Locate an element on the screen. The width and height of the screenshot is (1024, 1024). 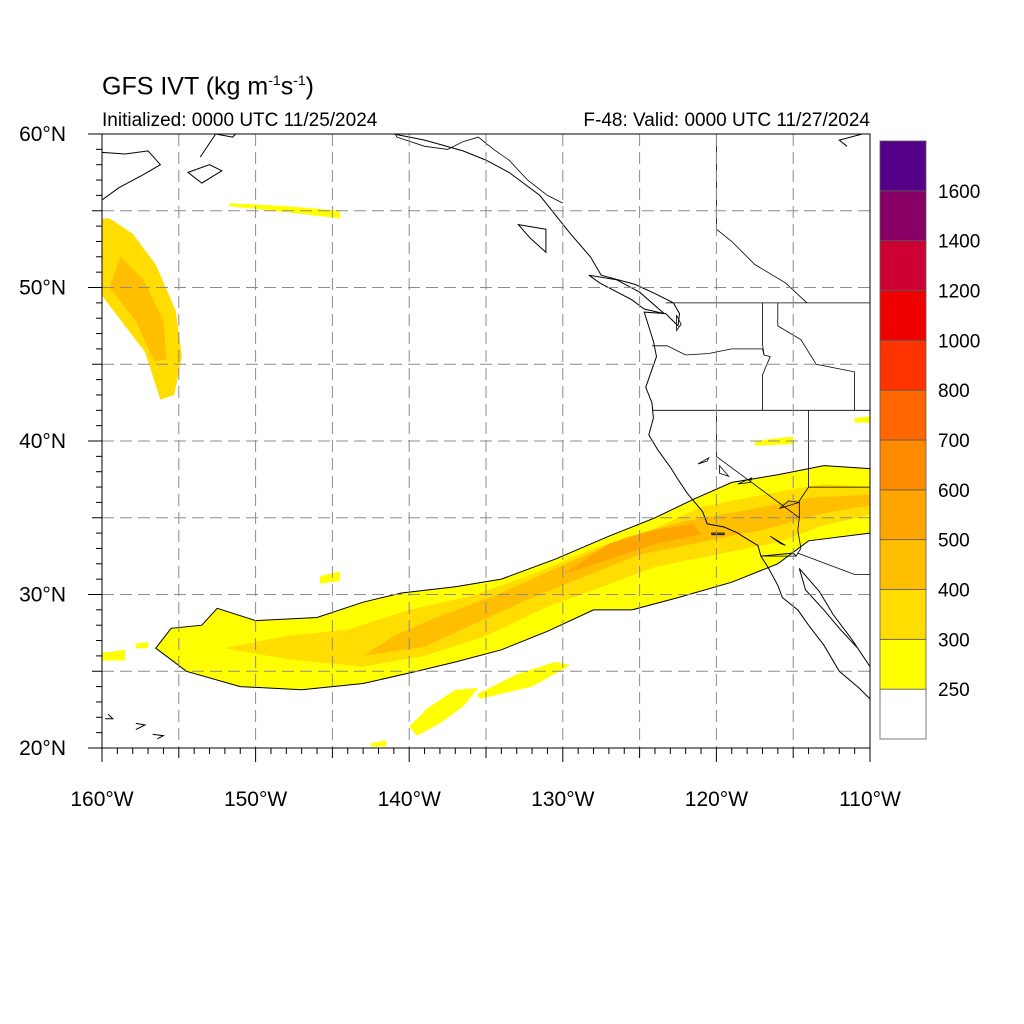
colorbar-label: 400 is located at coordinates (954, 591).